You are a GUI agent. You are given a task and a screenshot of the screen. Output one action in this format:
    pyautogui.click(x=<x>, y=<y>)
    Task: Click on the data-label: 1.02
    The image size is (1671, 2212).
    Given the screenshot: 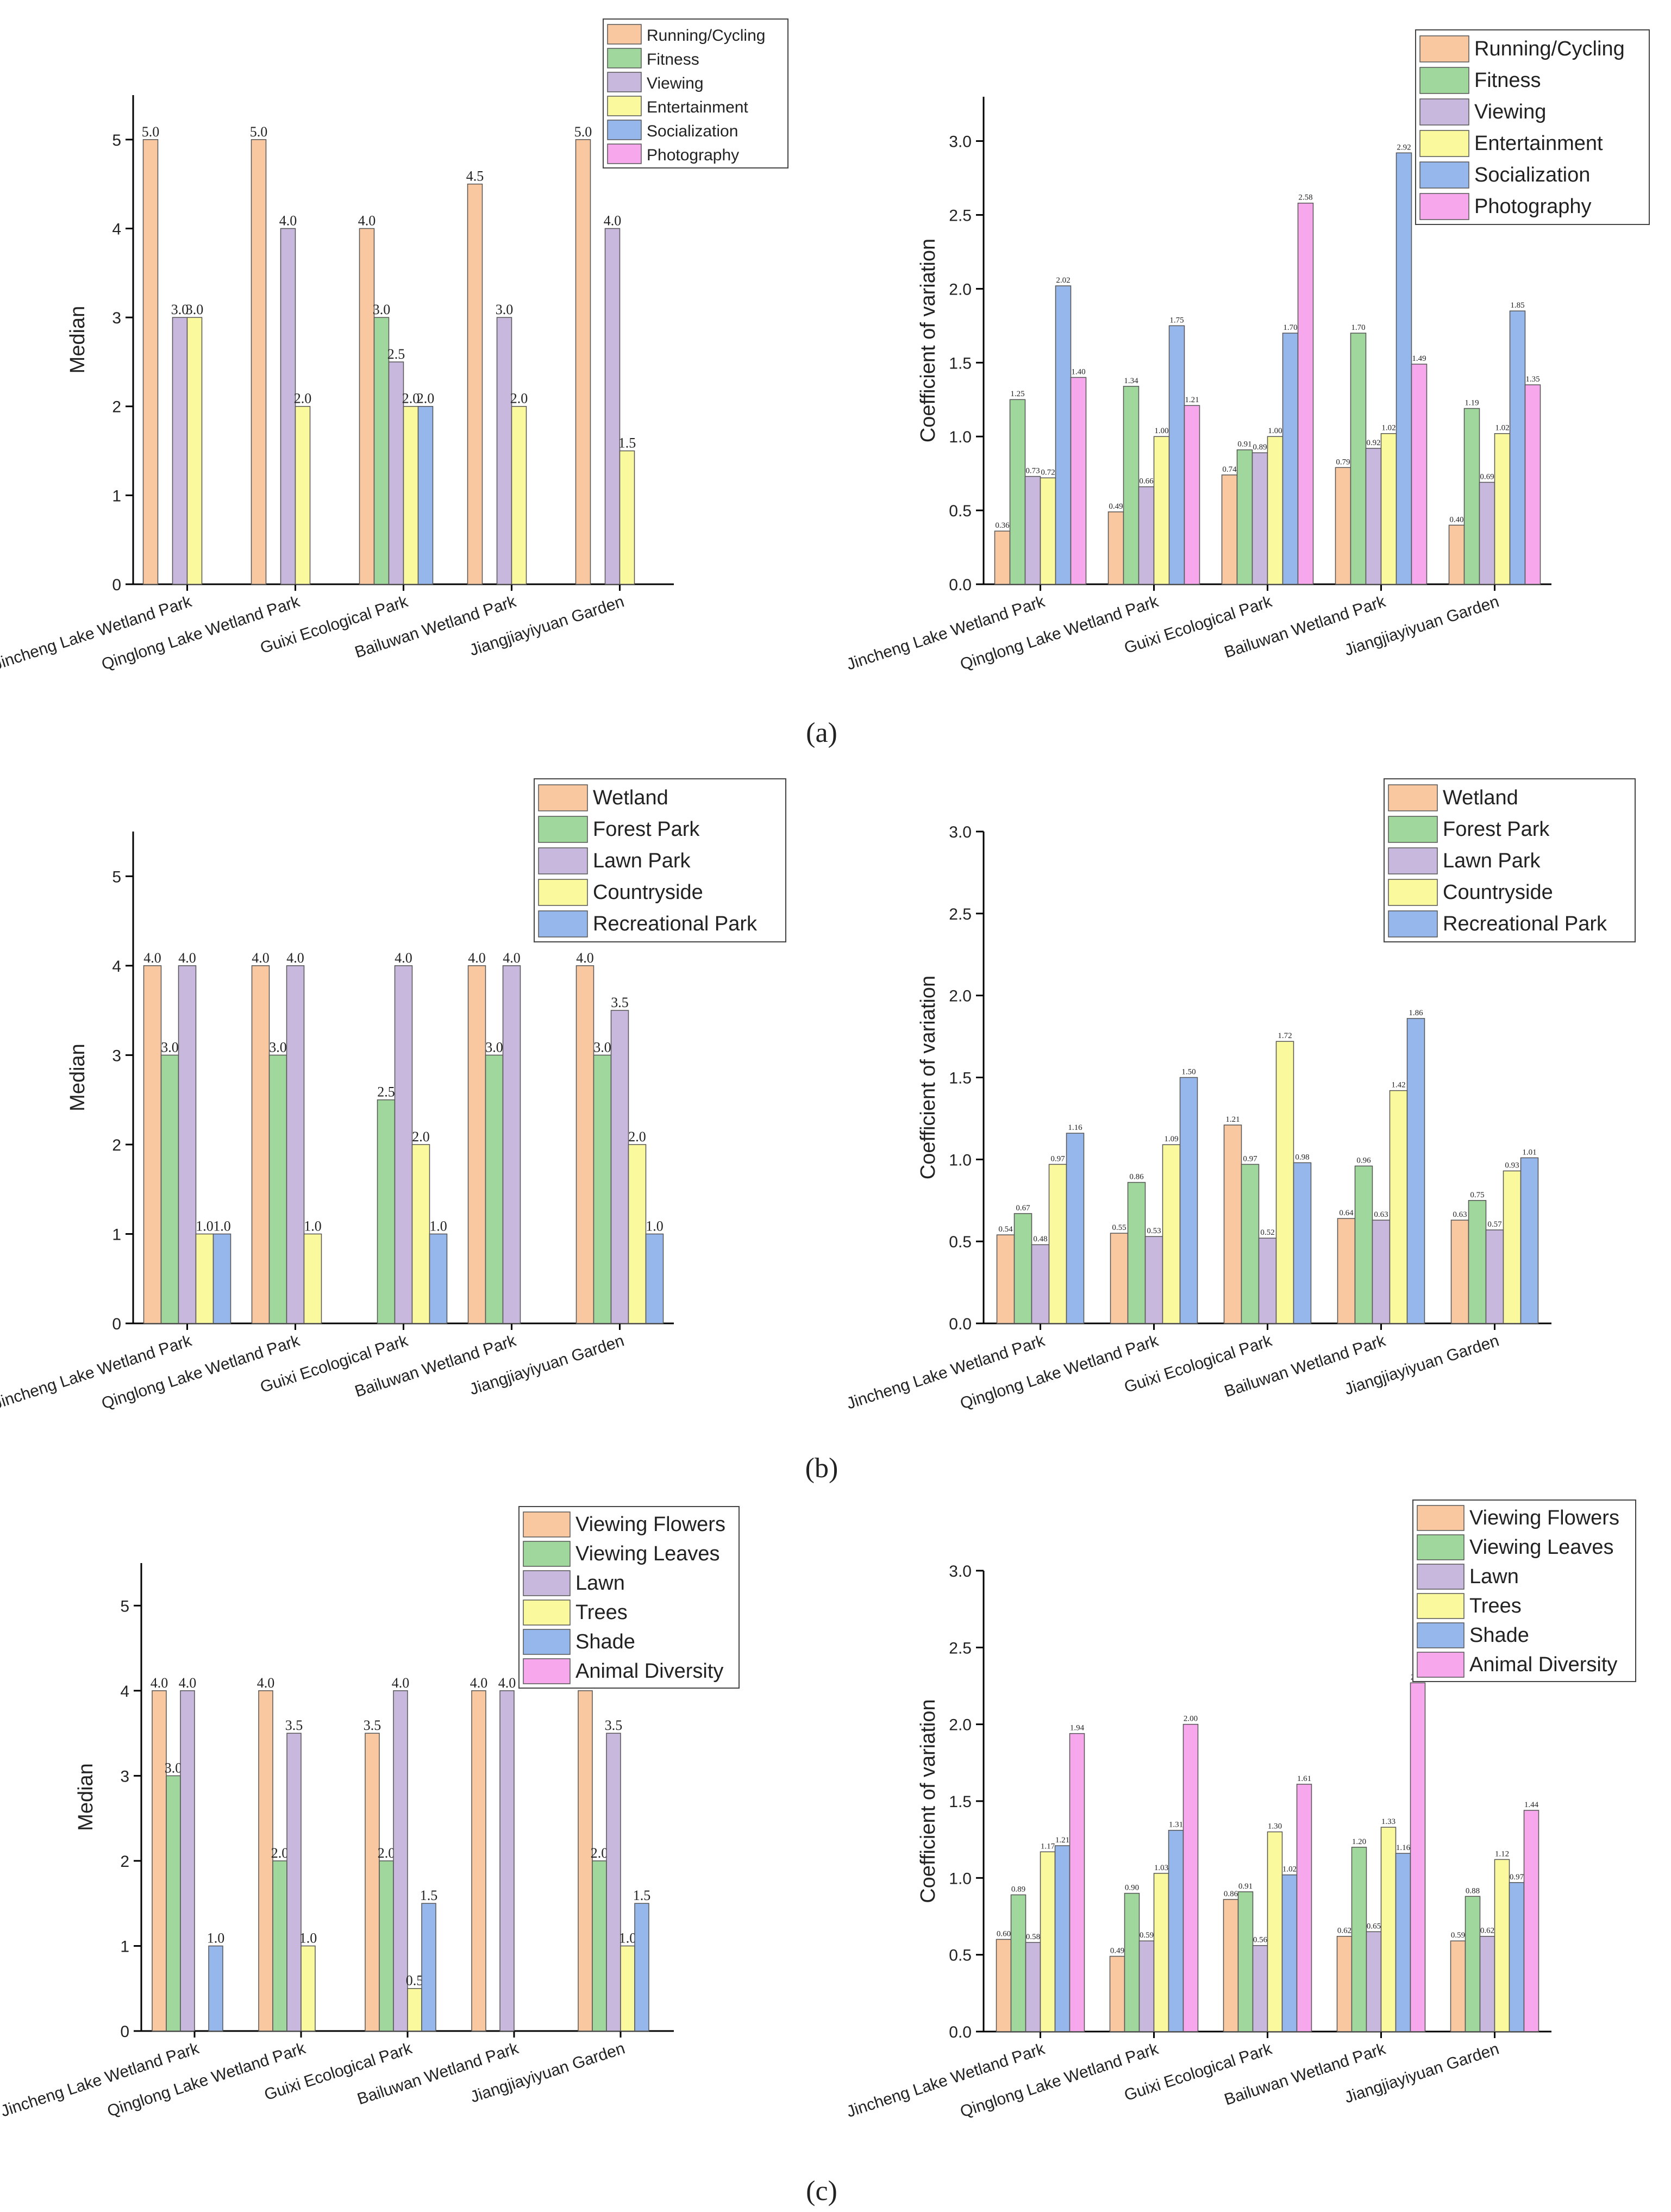 What is the action you would take?
    pyautogui.click(x=1388, y=428)
    